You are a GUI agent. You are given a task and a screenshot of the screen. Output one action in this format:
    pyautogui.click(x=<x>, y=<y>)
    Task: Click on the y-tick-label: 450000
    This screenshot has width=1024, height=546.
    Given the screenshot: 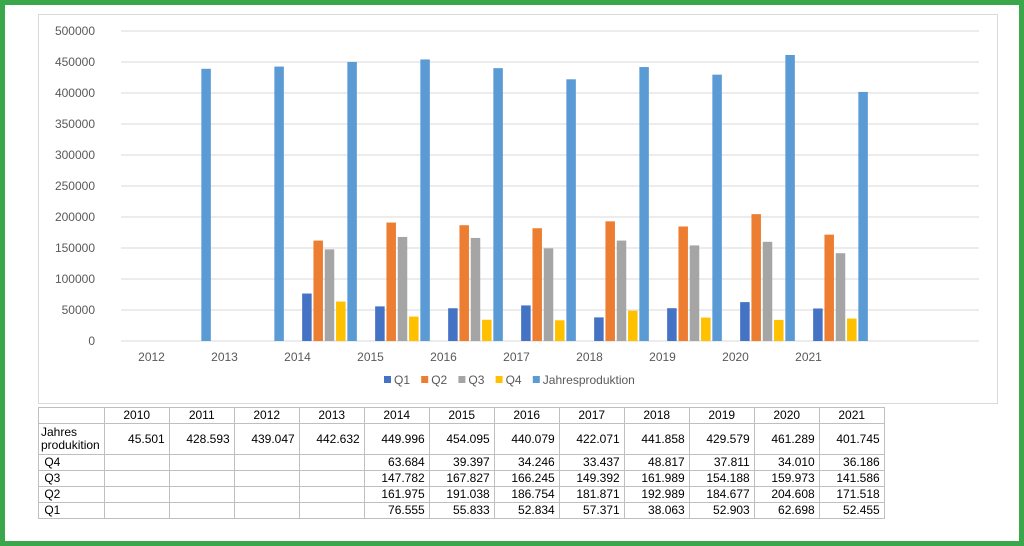 What is the action you would take?
    pyautogui.click(x=75, y=62)
    